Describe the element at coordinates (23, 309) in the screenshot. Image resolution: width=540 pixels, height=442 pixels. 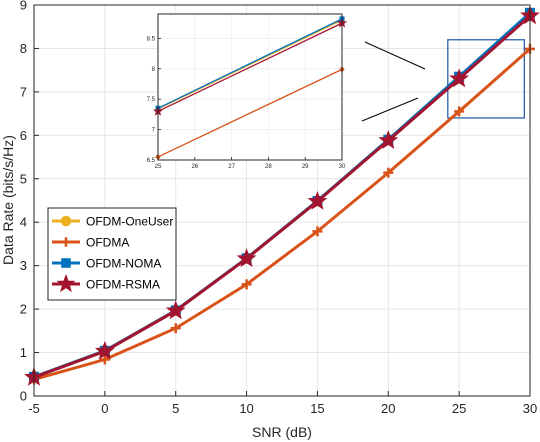
I see `y-tick-label: 2` at that location.